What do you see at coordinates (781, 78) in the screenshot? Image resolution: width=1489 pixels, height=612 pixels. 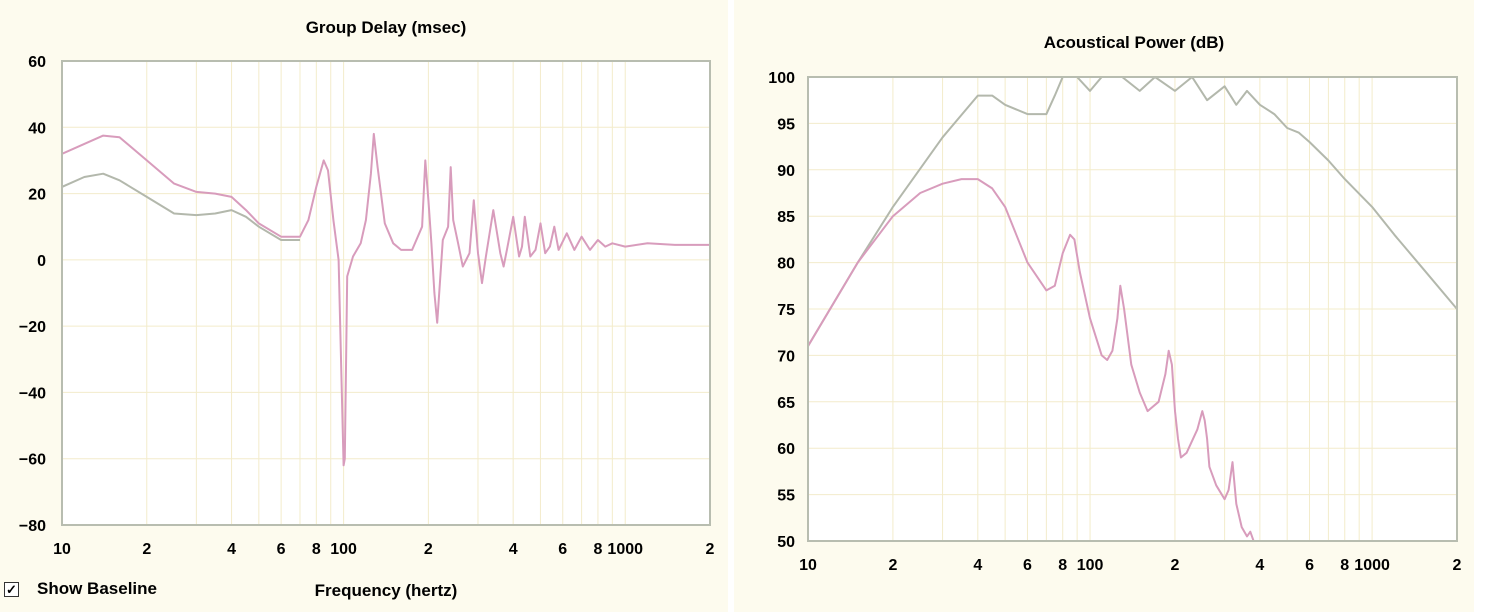 I see `y-tick-label: 100` at bounding box center [781, 78].